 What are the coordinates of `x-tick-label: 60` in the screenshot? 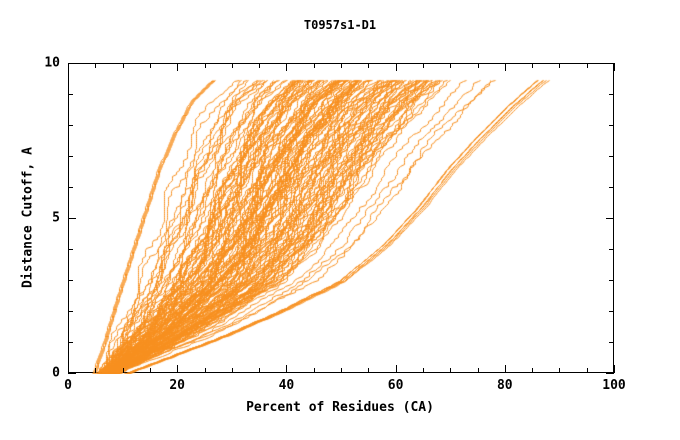 It's located at (395, 385).